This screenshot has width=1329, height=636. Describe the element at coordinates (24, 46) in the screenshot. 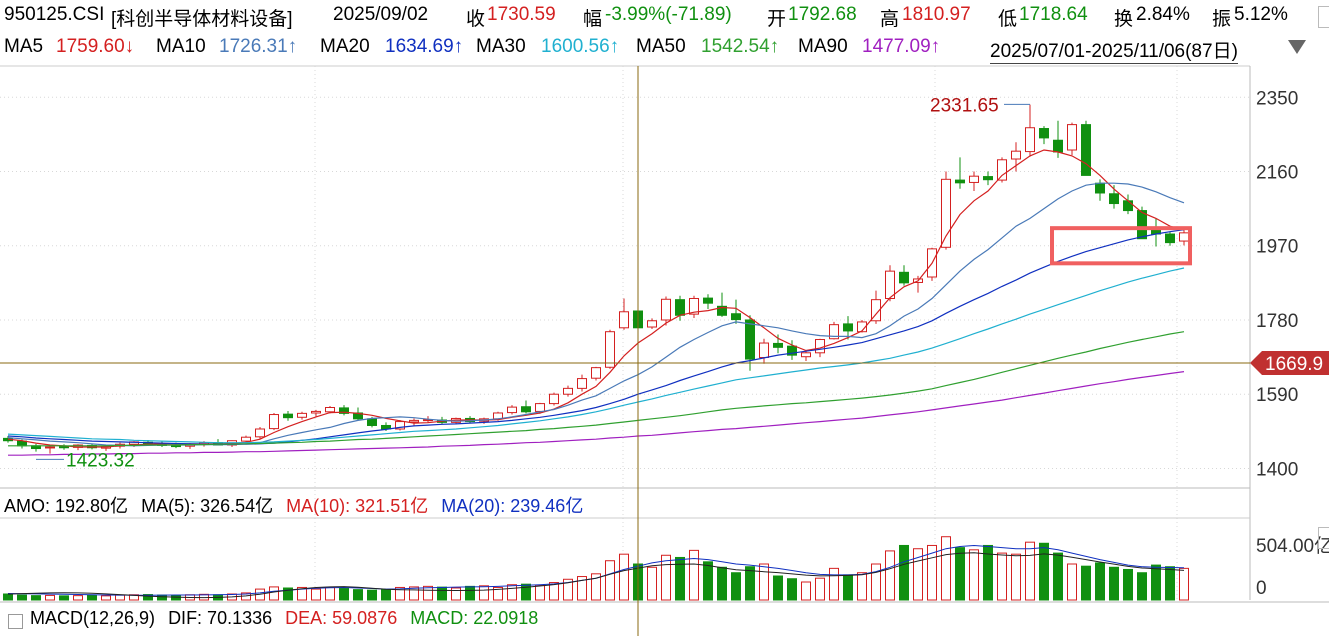

I see `ma5-label: MA5` at that location.